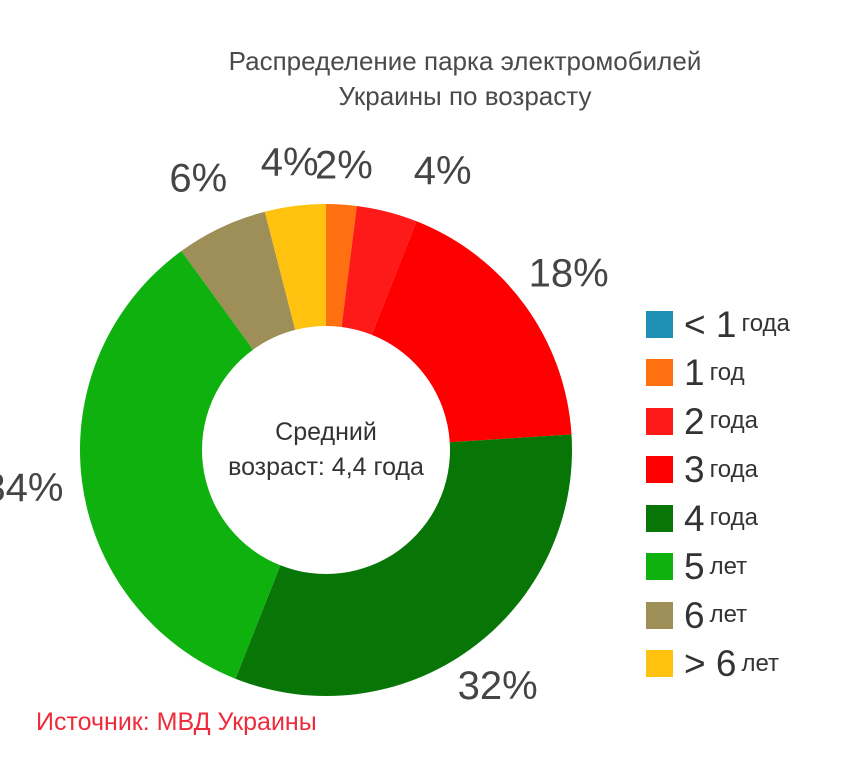 This screenshot has height=775, width=850. What do you see at coordinates (765, 324) in the screenshot?
I see `legend-unit-0: года` at bounding box center [765, 324].